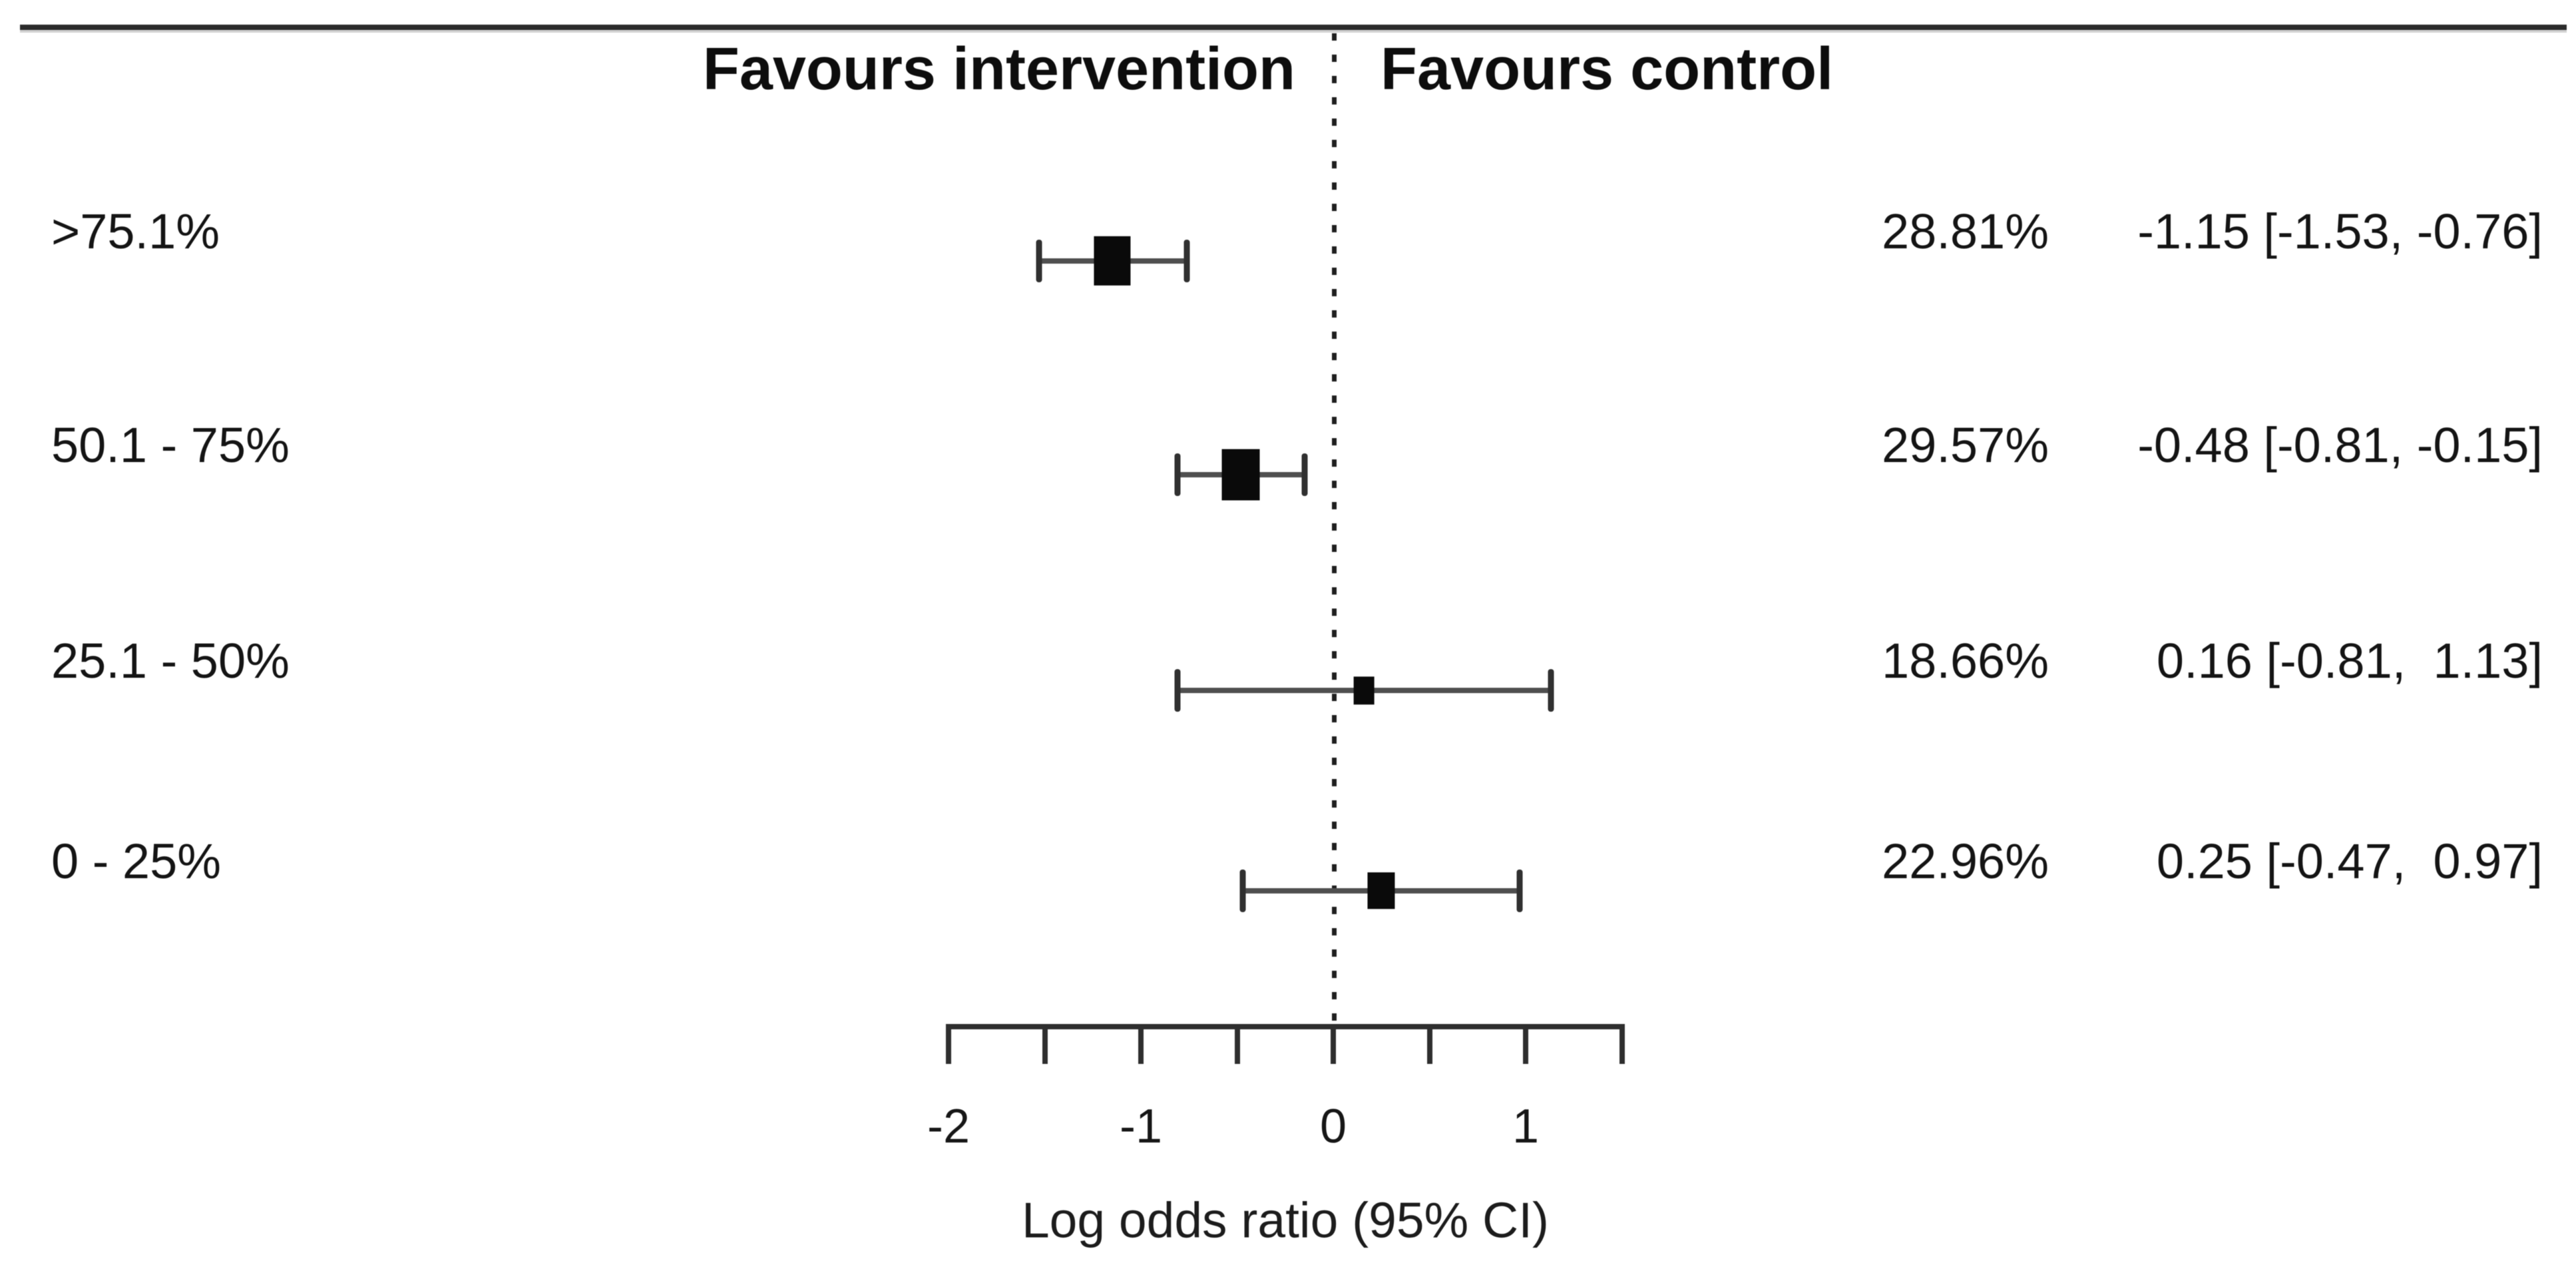 This screenshot has width=2576, height=1269. I want to click on row-label: 0 - 25%, so click(136, 861).